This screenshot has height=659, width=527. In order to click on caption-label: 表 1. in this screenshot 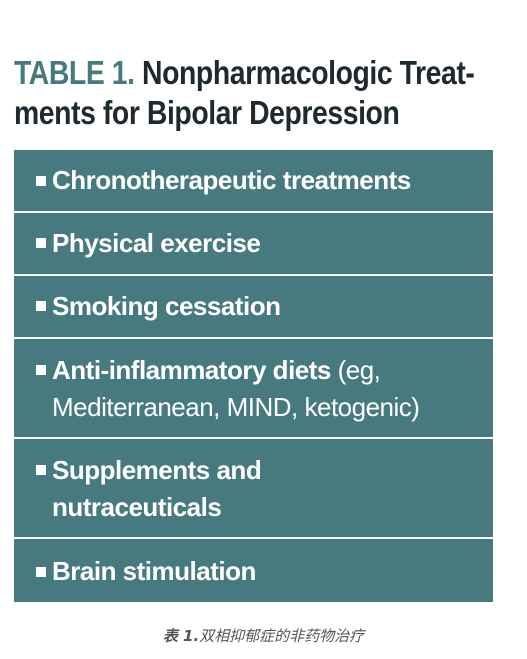, I will do `click(181, 636)`.